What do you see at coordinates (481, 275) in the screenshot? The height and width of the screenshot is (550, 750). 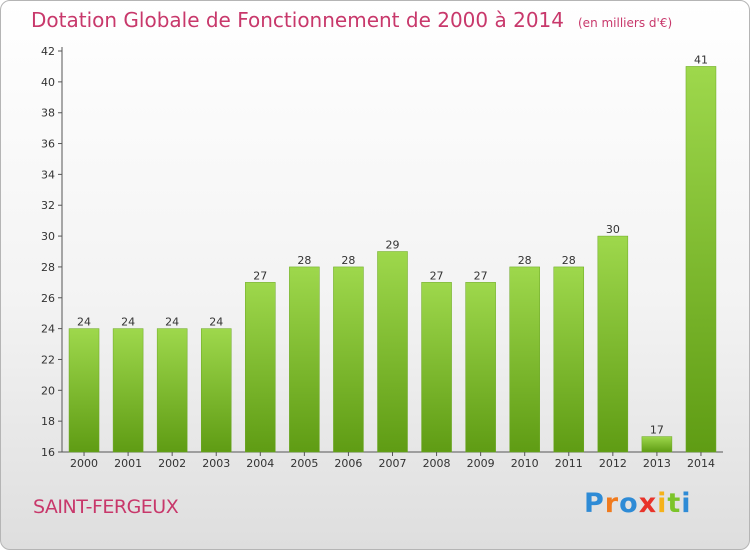 I see `value-label-2009: 27` at bounding box center [481, 275].